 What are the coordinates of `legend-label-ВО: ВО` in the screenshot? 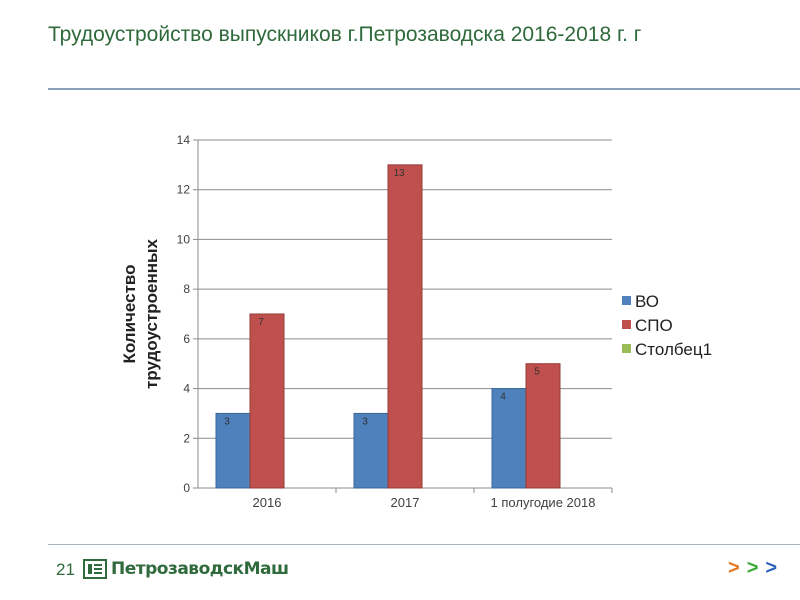 It's located at (647, 301).